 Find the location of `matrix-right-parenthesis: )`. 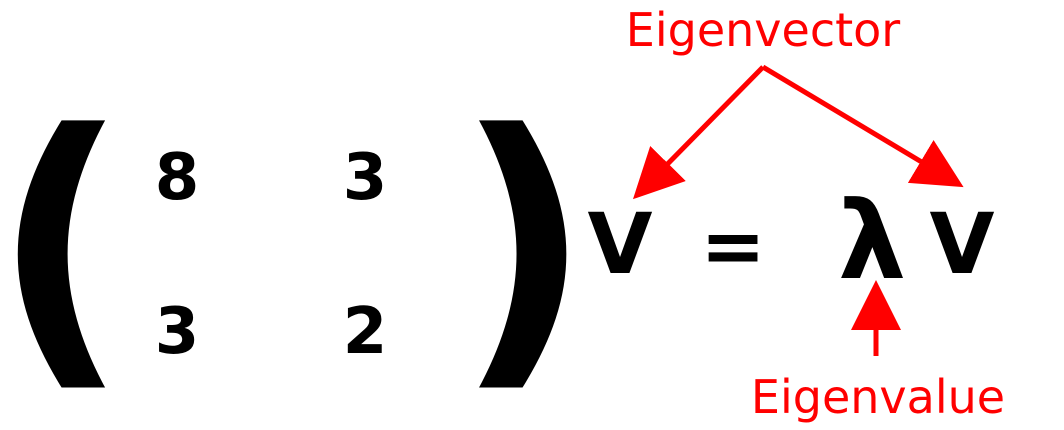

matrix-right-parenthesis: ) is located at coordinates (524, 244).